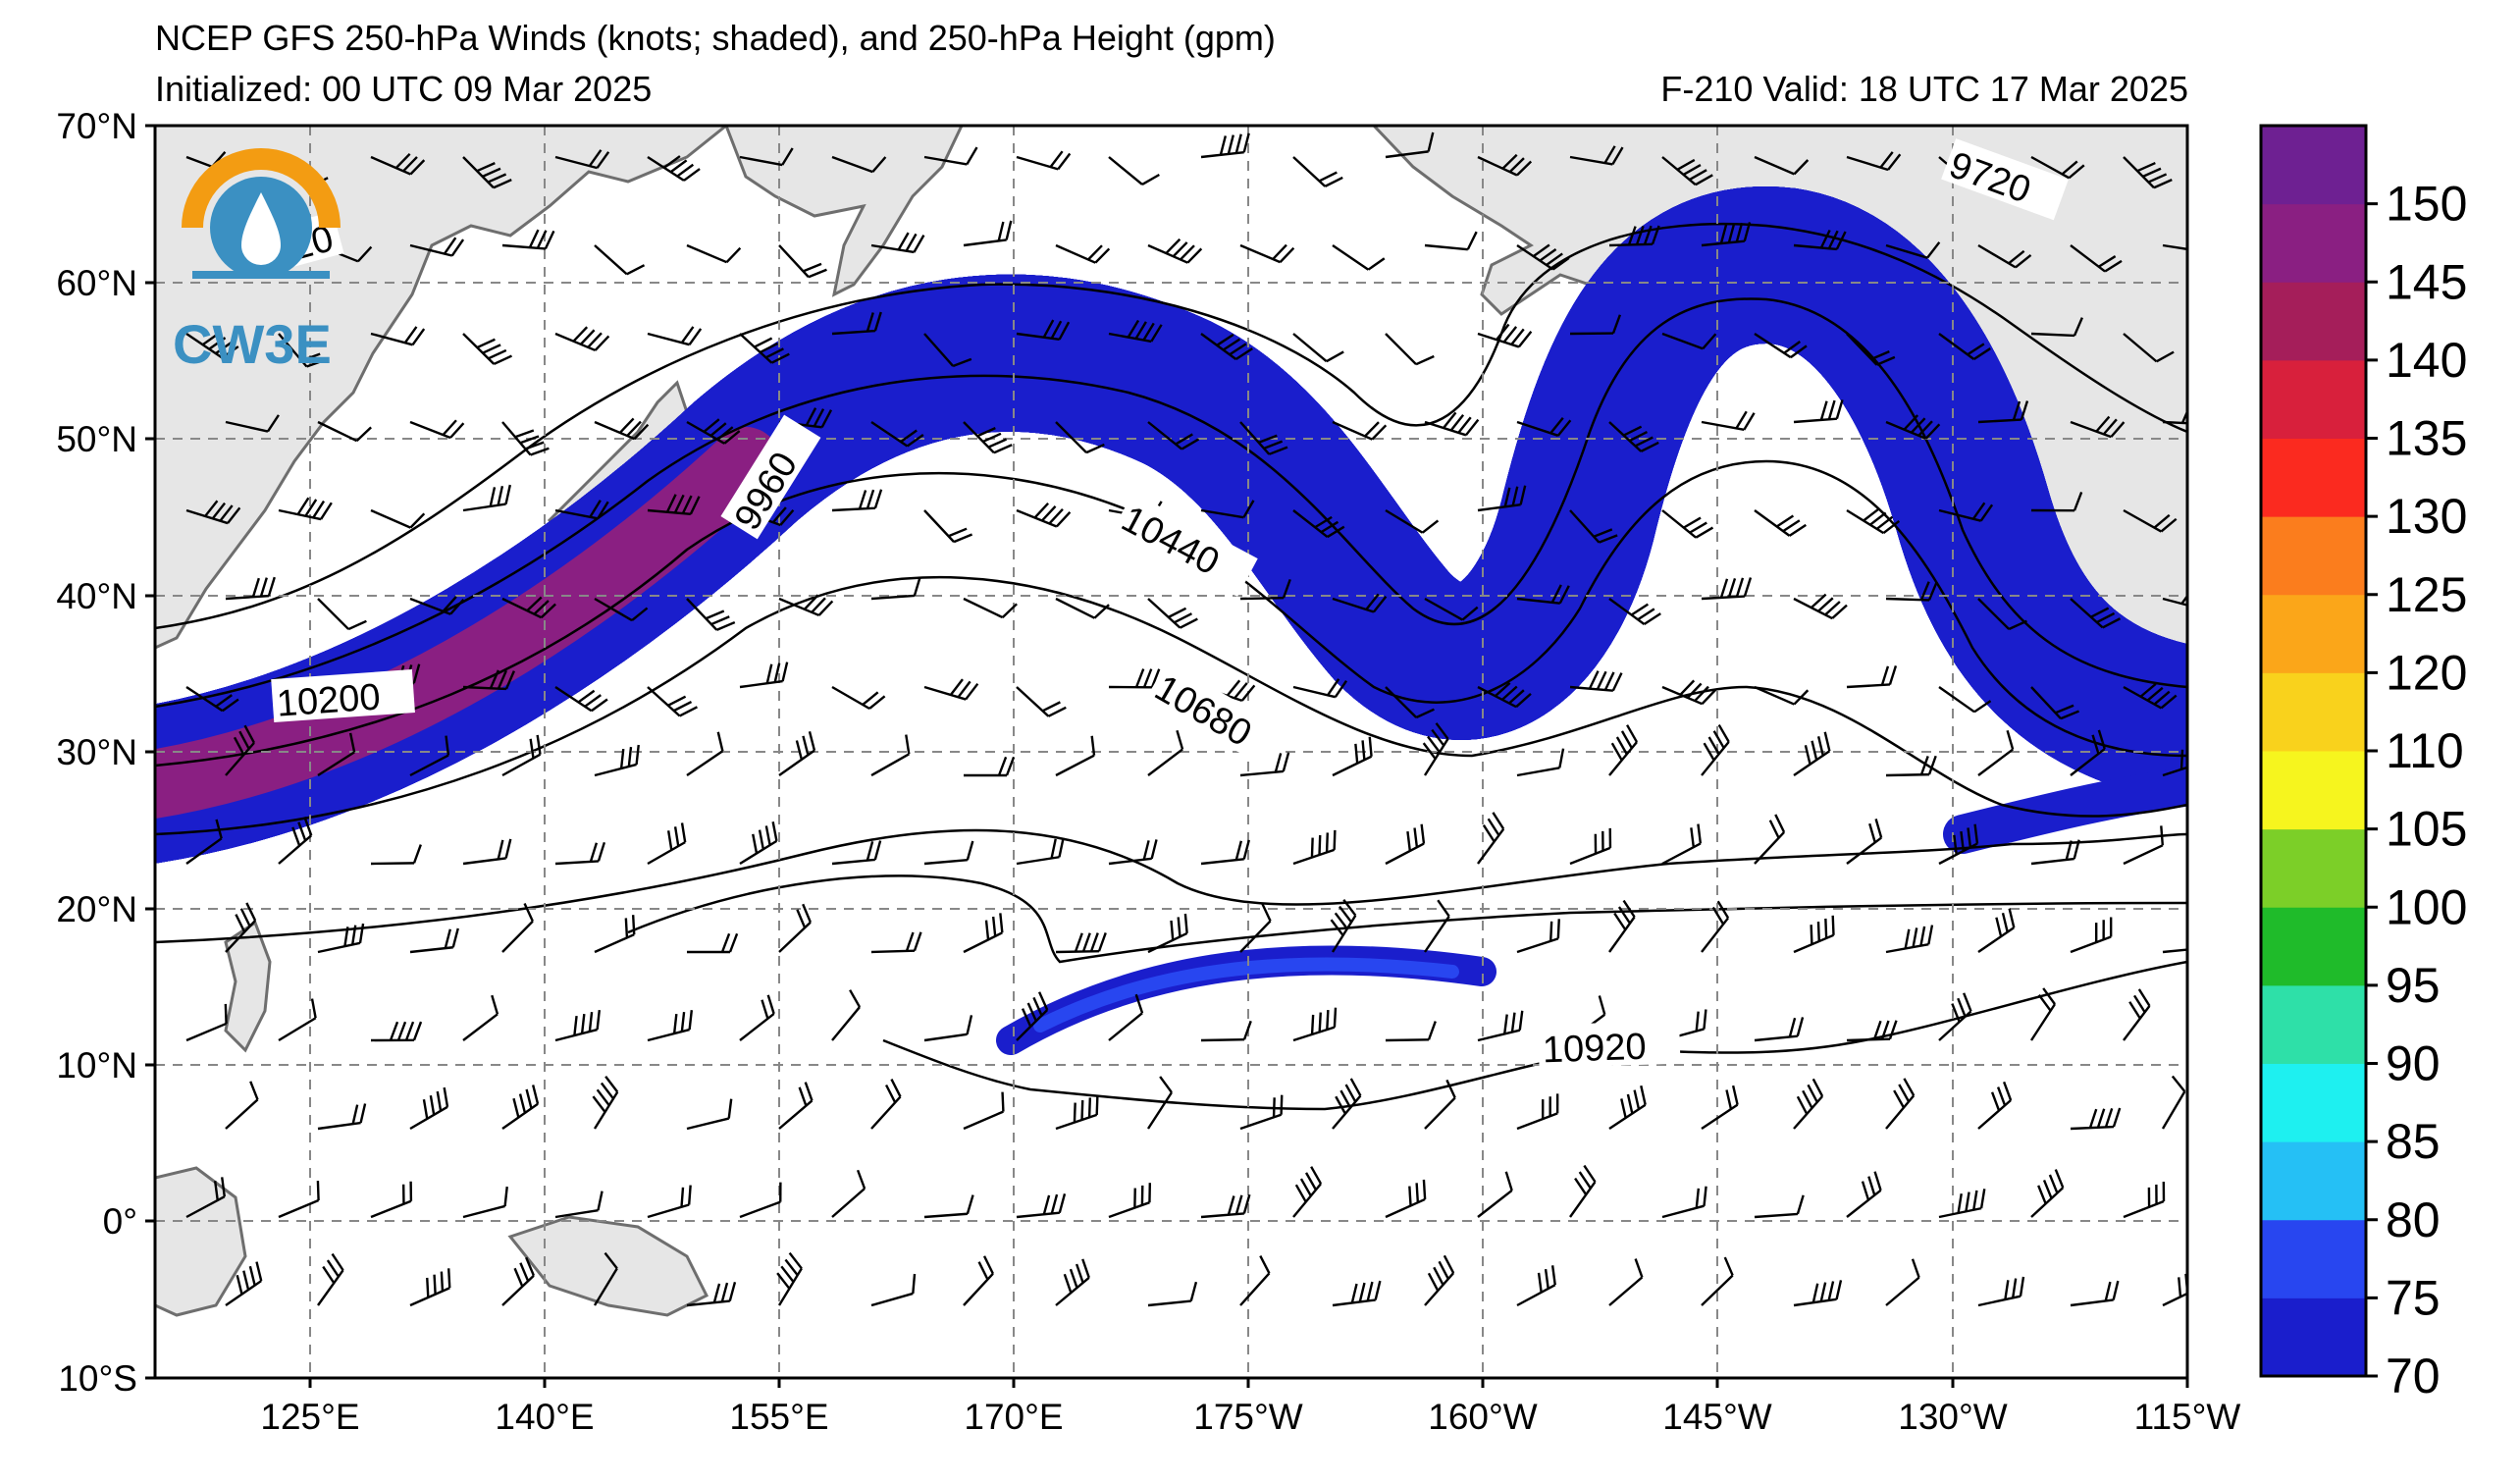 The width and height of the screenshot is (2520, 1483). I want to click on colorbar-tick-label: 135, so click(2426, 439).